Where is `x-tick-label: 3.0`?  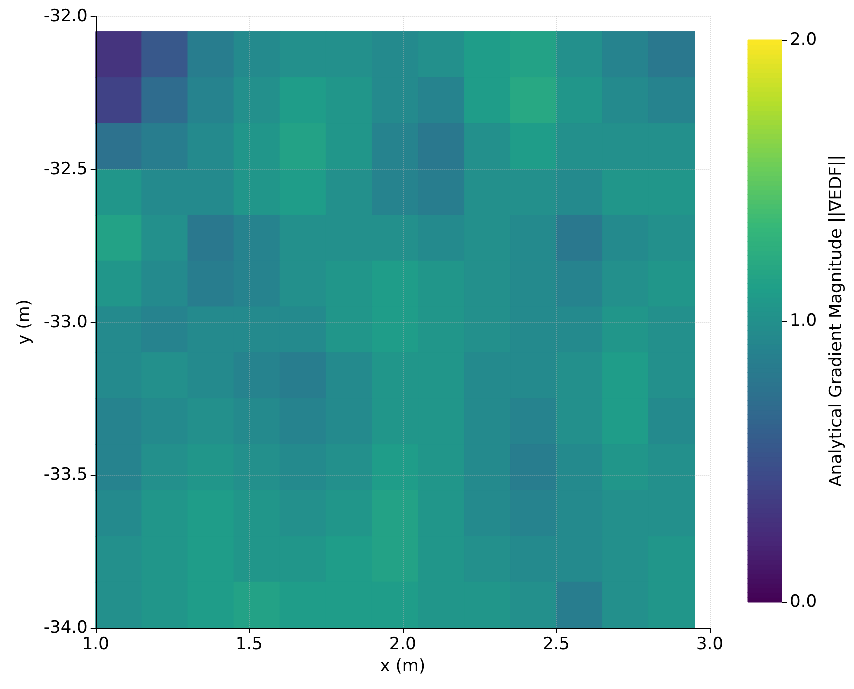
x-tick-label: 3.0 is located at coordinates (710, 644).